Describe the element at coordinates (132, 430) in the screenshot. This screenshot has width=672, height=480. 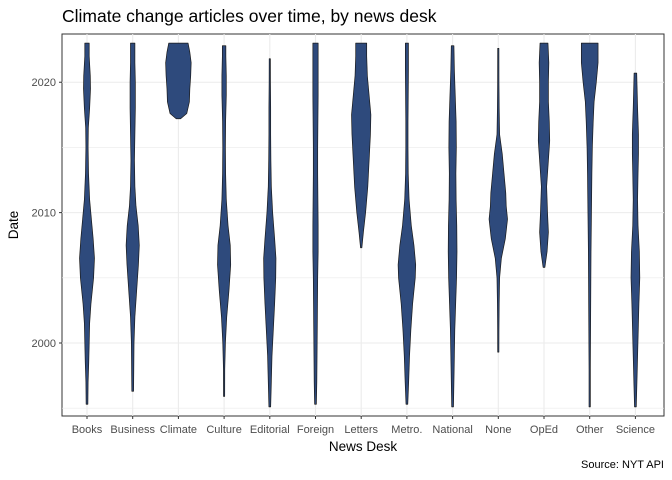
I see `x-tick-label: Business` at that location.